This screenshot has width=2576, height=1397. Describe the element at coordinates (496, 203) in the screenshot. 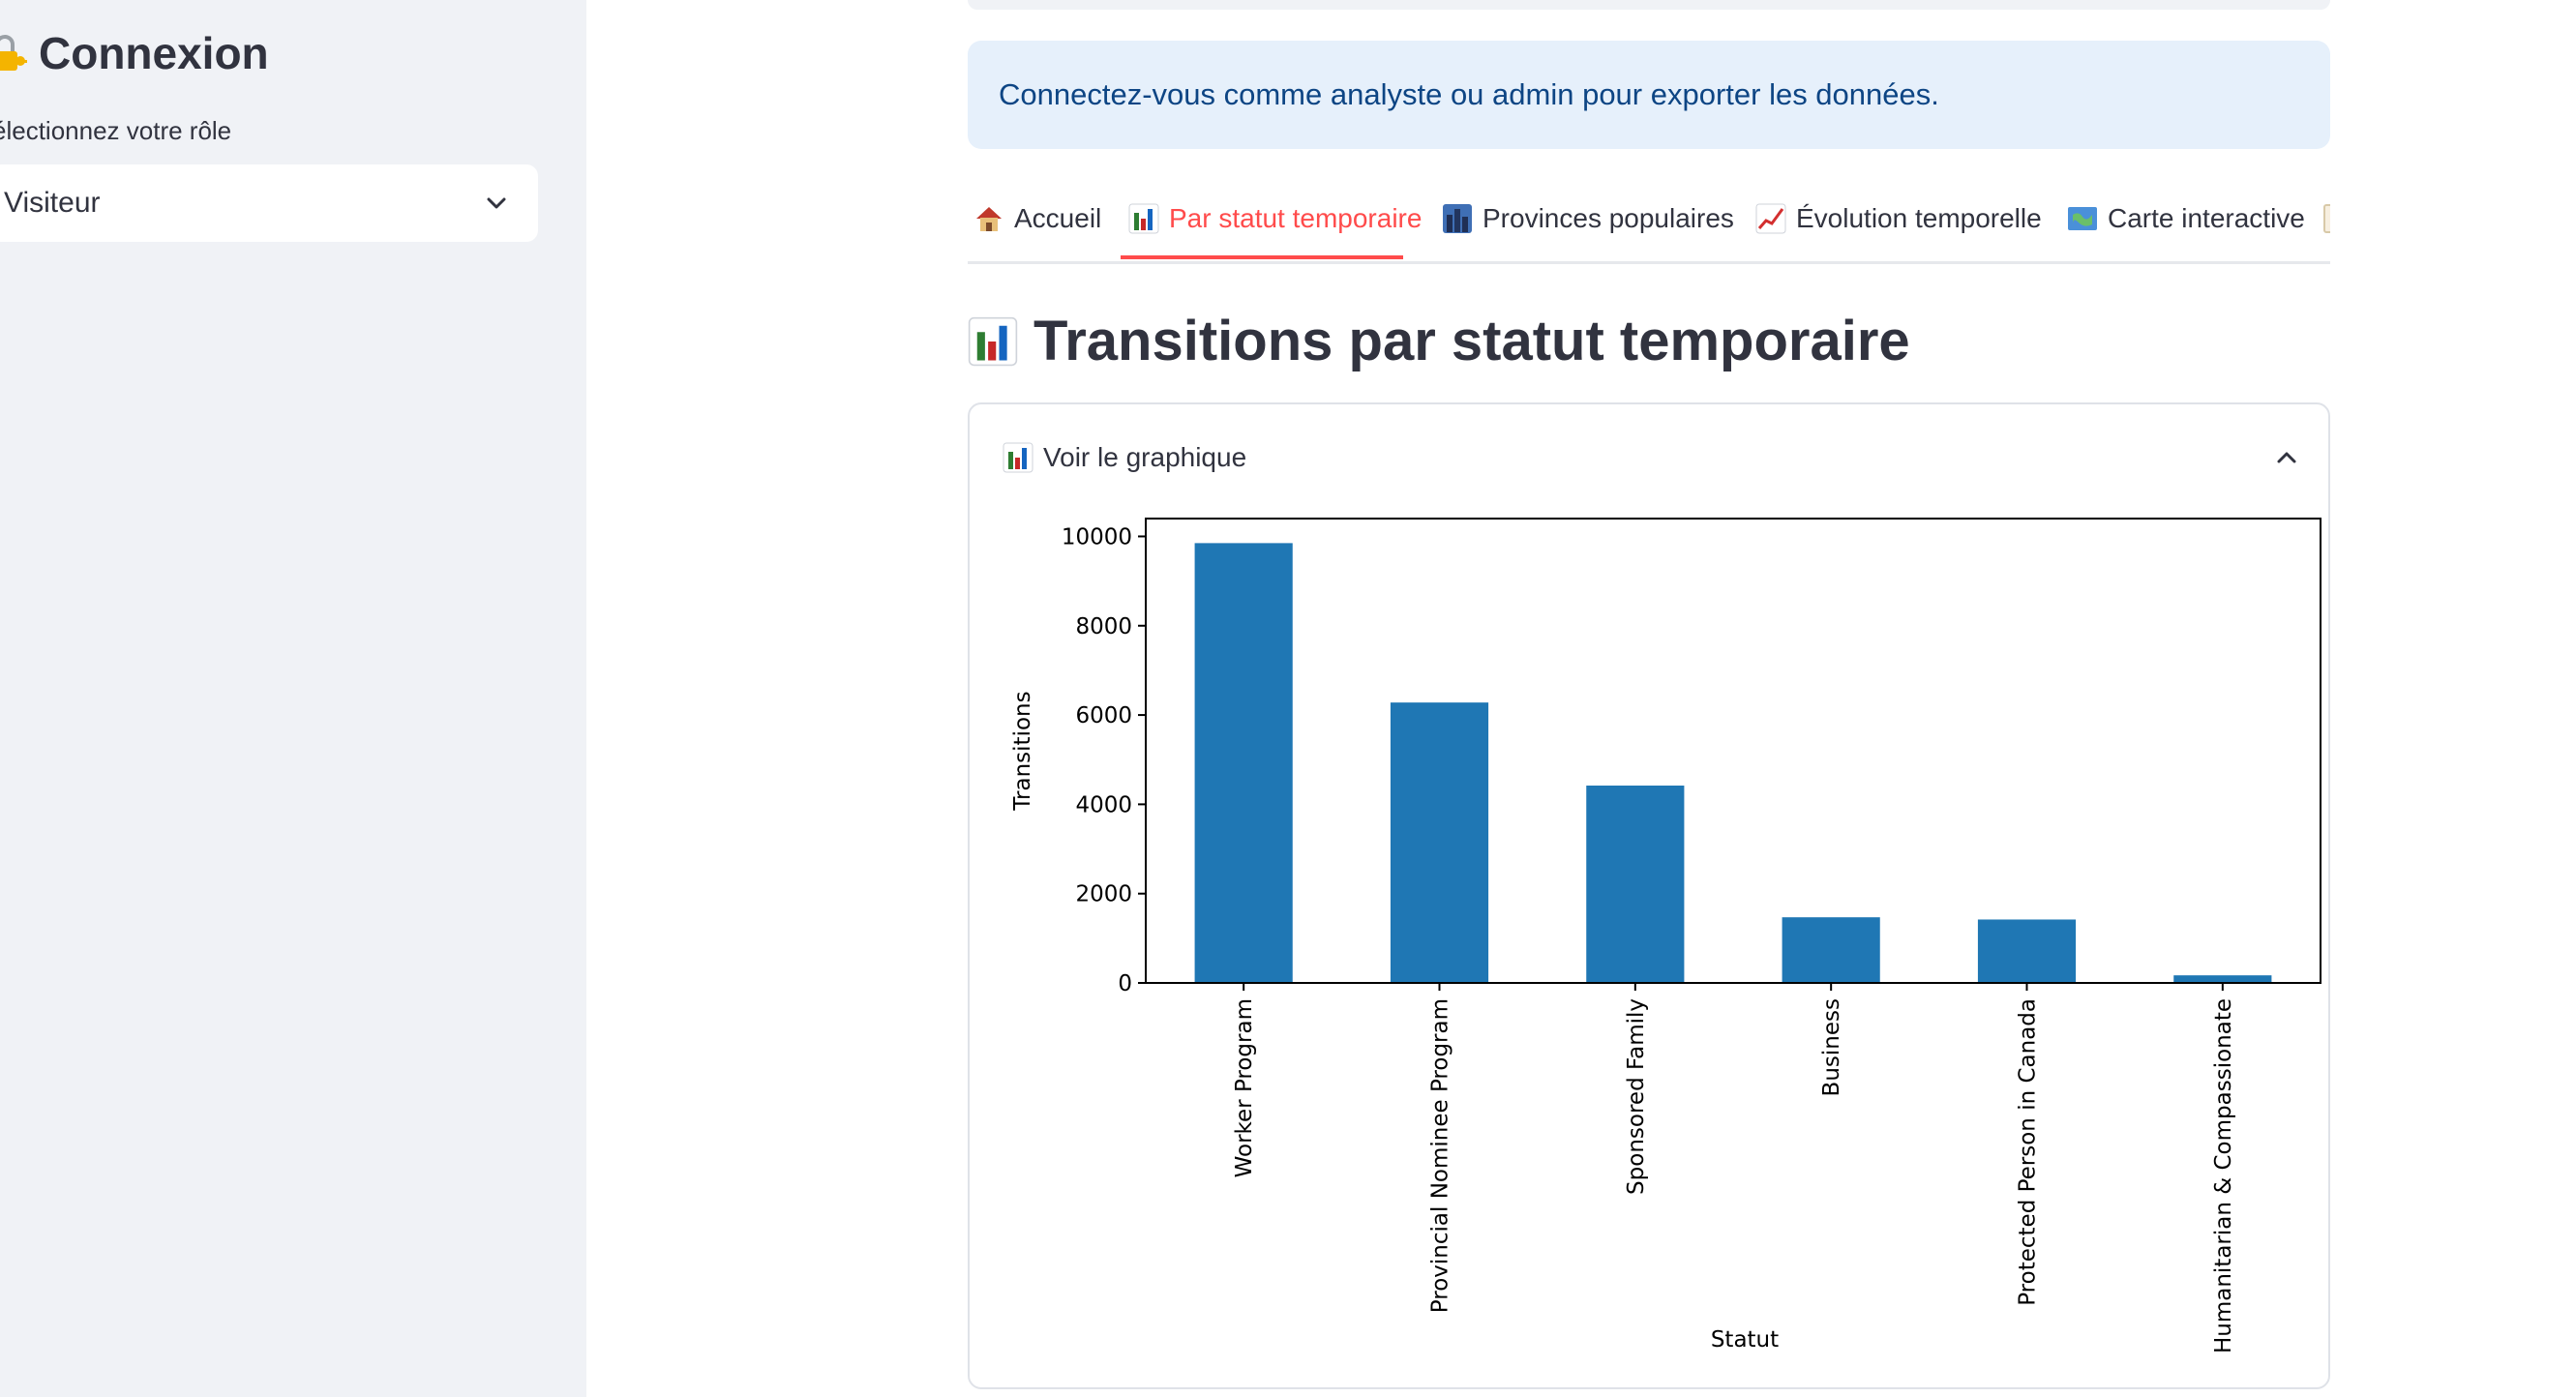

I see `chevron-down-icon` at that location.